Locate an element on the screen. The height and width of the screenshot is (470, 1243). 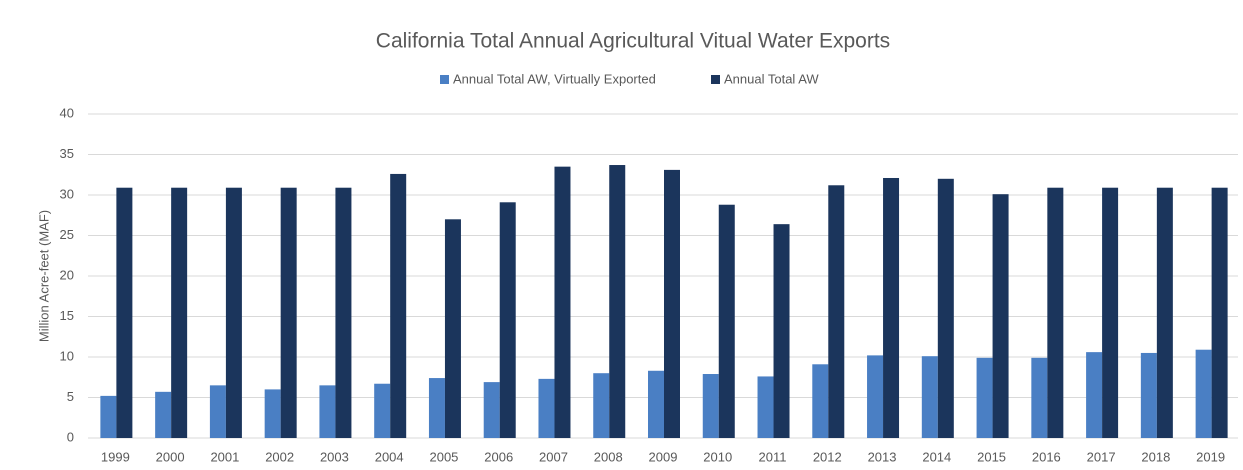
x-tick-label: 2008 is located at coordinates (608, 456).